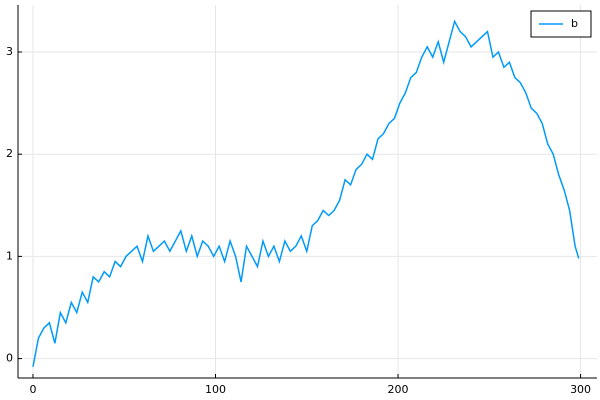 The width and height of the screenshot is (600, 400). Describe the element at coordinates (9, 51) in the screenshot. I see `y-tick-label: 3` at that location.